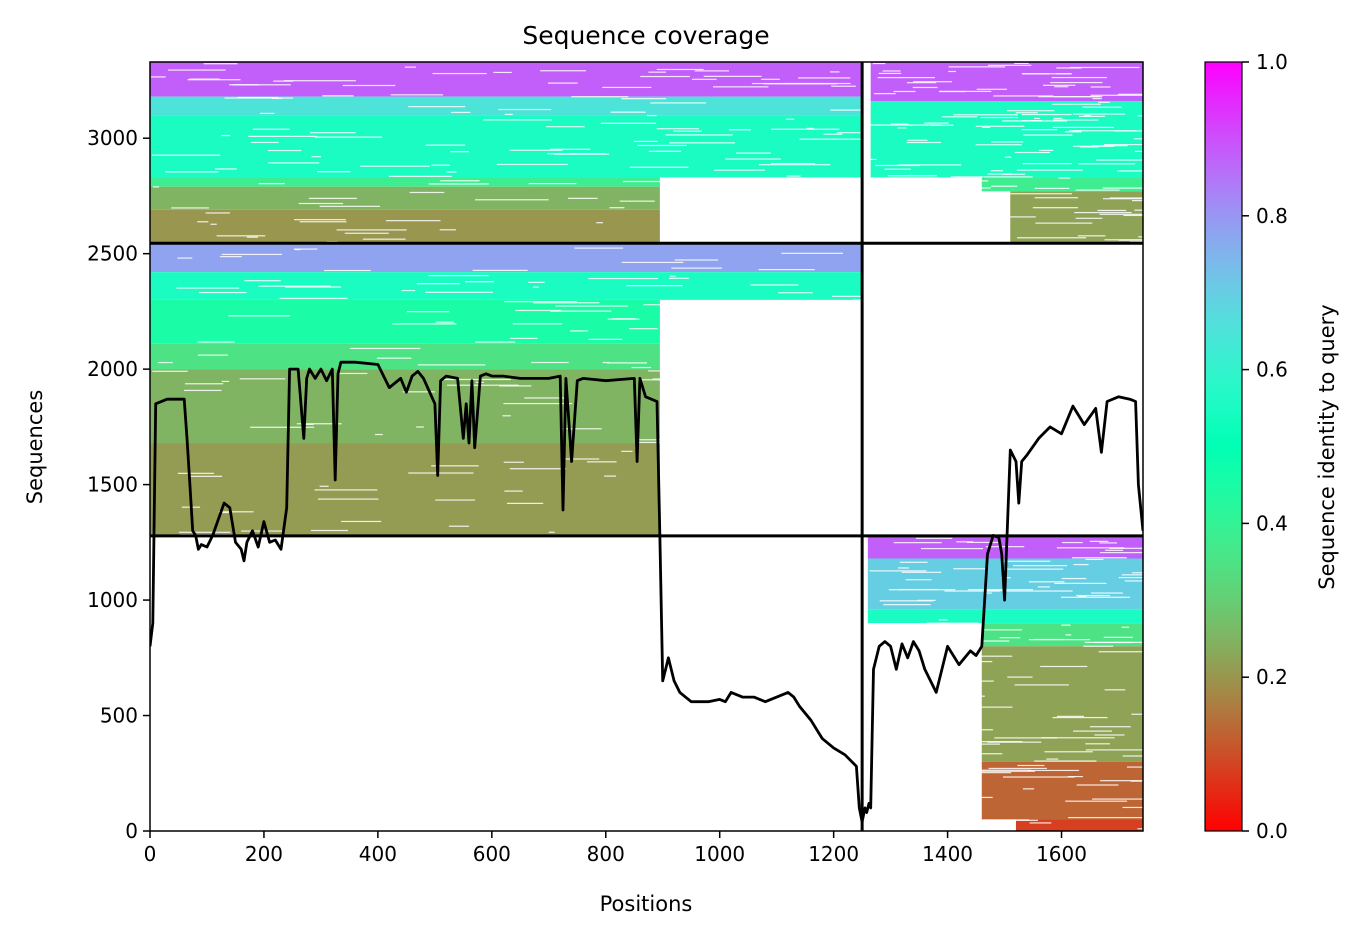 This screenshot has height=939, width=1364. Describe the element at coordinates (1223, 446) in the screenshot. I see `colorbar` at that location.